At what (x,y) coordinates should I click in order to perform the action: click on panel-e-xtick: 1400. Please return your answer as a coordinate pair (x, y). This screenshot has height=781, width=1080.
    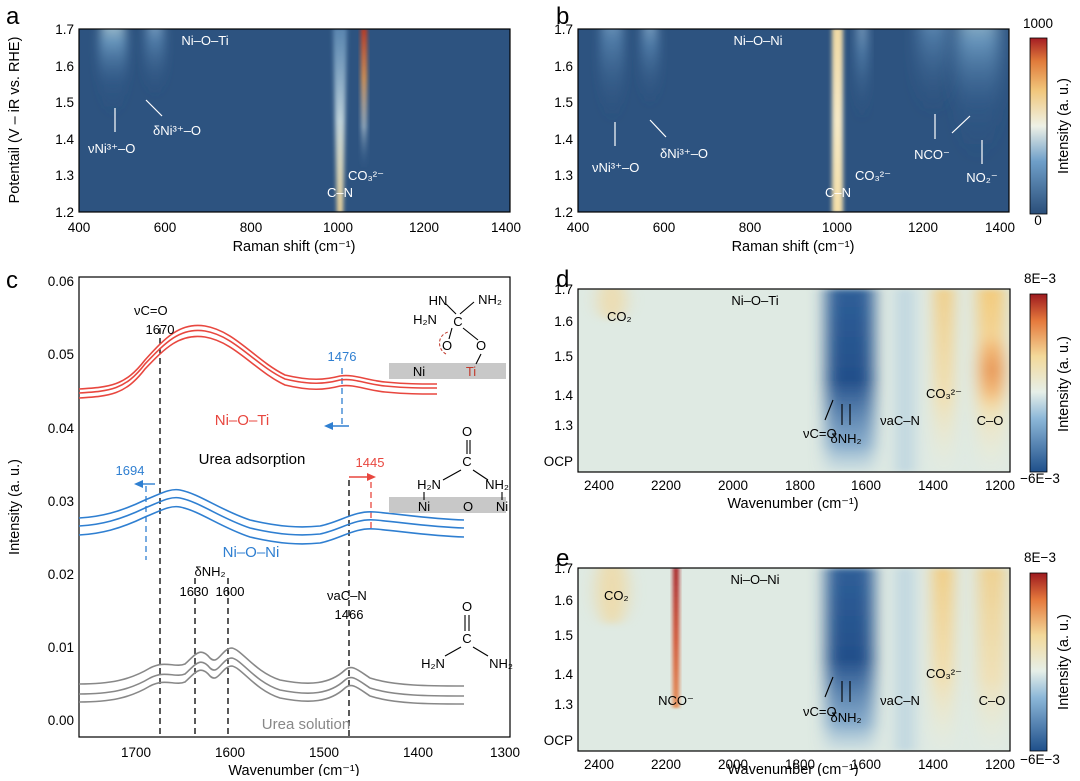
    Looking at the image, I should click on (933, 764).